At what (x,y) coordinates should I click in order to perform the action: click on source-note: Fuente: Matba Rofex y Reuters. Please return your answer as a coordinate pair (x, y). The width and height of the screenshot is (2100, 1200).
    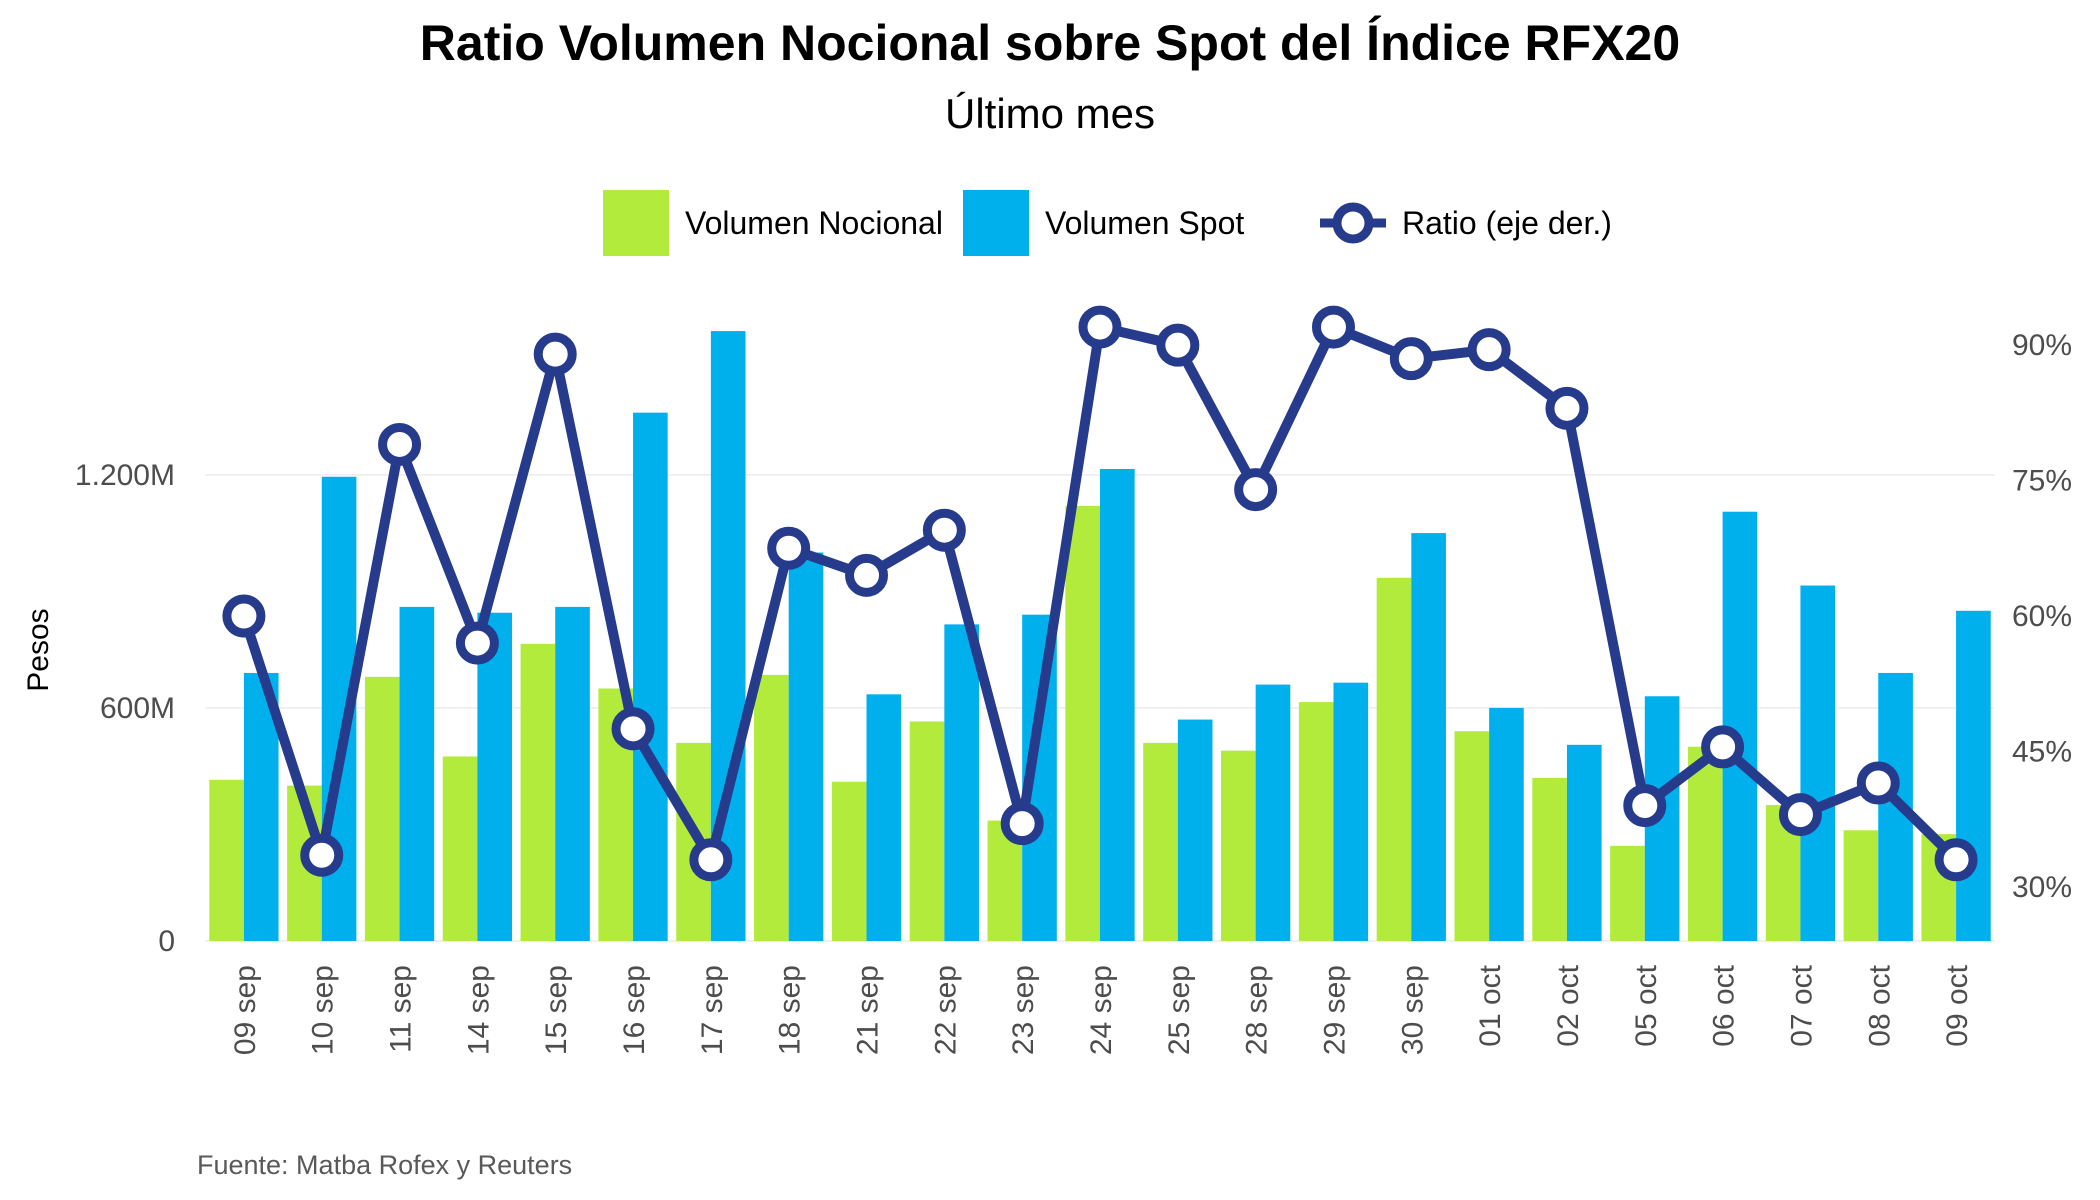
    Looking at the image, I should click on (385, 1165).